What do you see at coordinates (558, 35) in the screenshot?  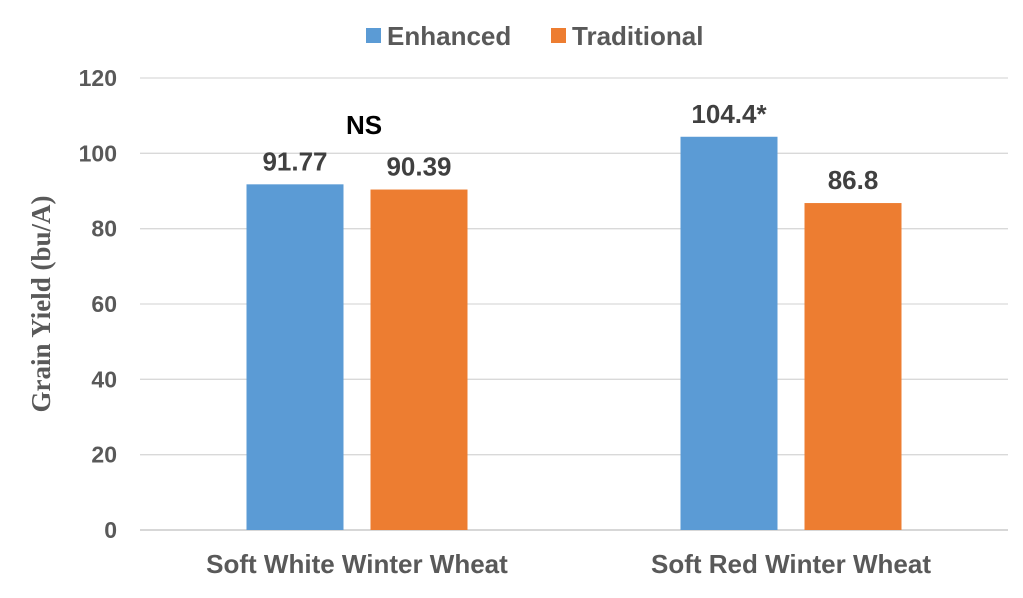 I see `legend-swatch-traditional` at bounding box center [558, 35].